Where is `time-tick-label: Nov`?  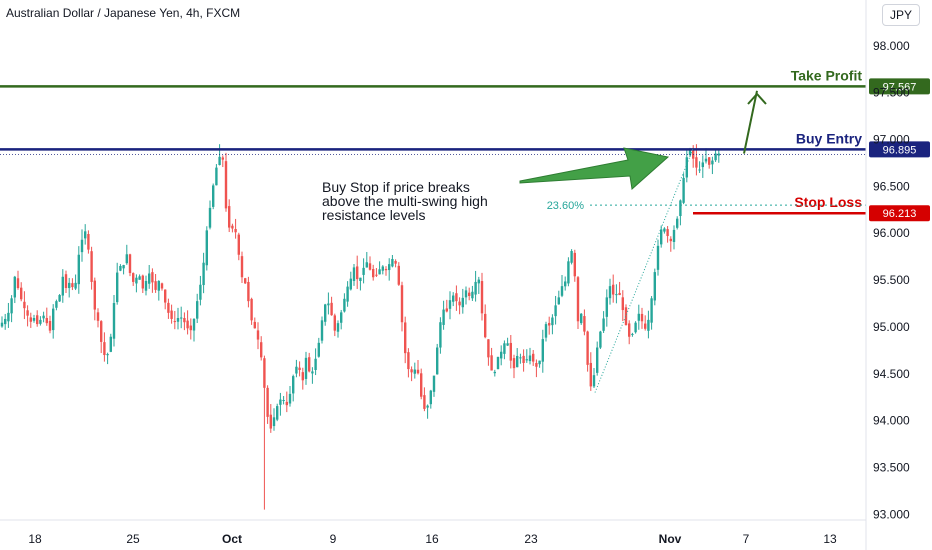
time-tick-label: Nov is located at coordinates (670, 539).